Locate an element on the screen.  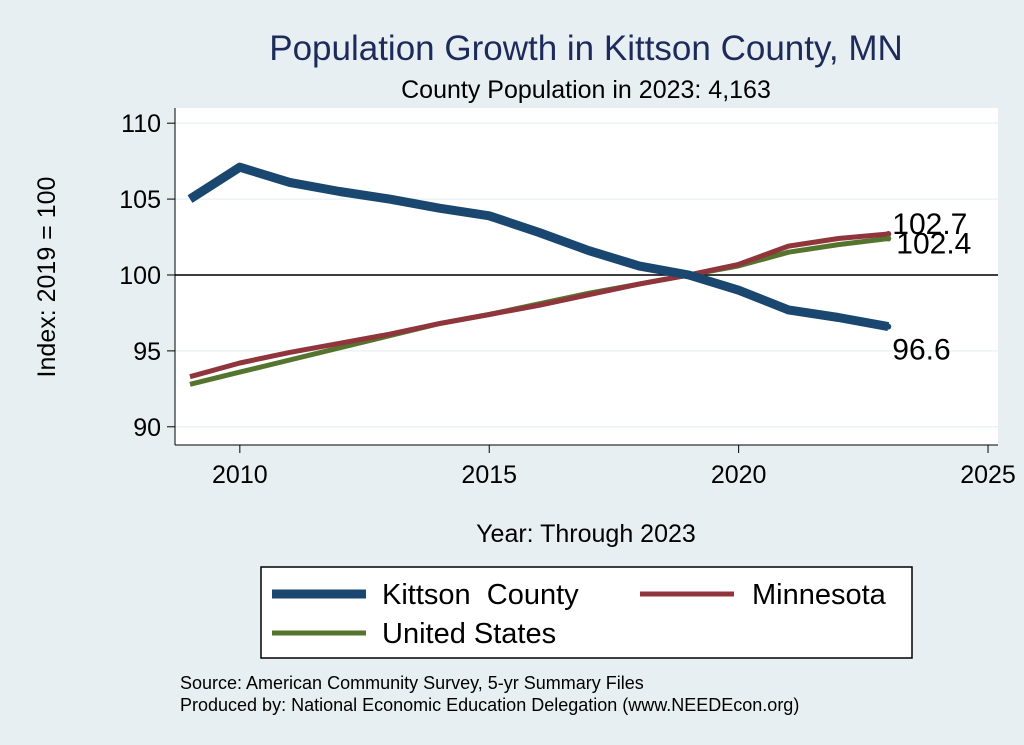
series-end-label-1: 102.7 is located at coordinates (929, 224).